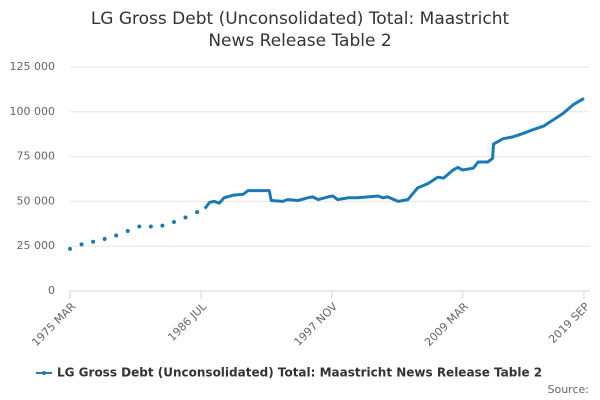 The image size is (600, 400). Describe the element at coordinates (315, 324) in the screenshot. I see `x-tick-label: 1997 NOV` at that location.